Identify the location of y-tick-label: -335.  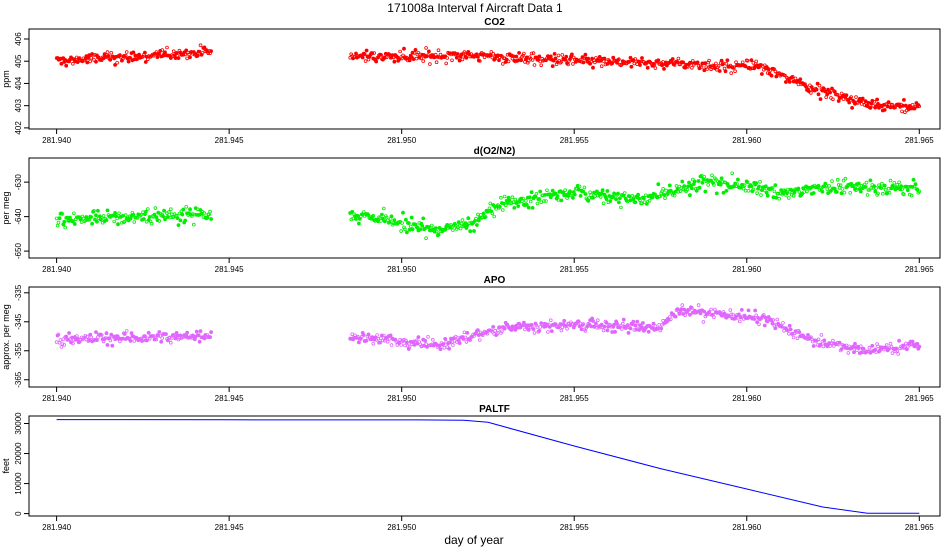
(18, 292).